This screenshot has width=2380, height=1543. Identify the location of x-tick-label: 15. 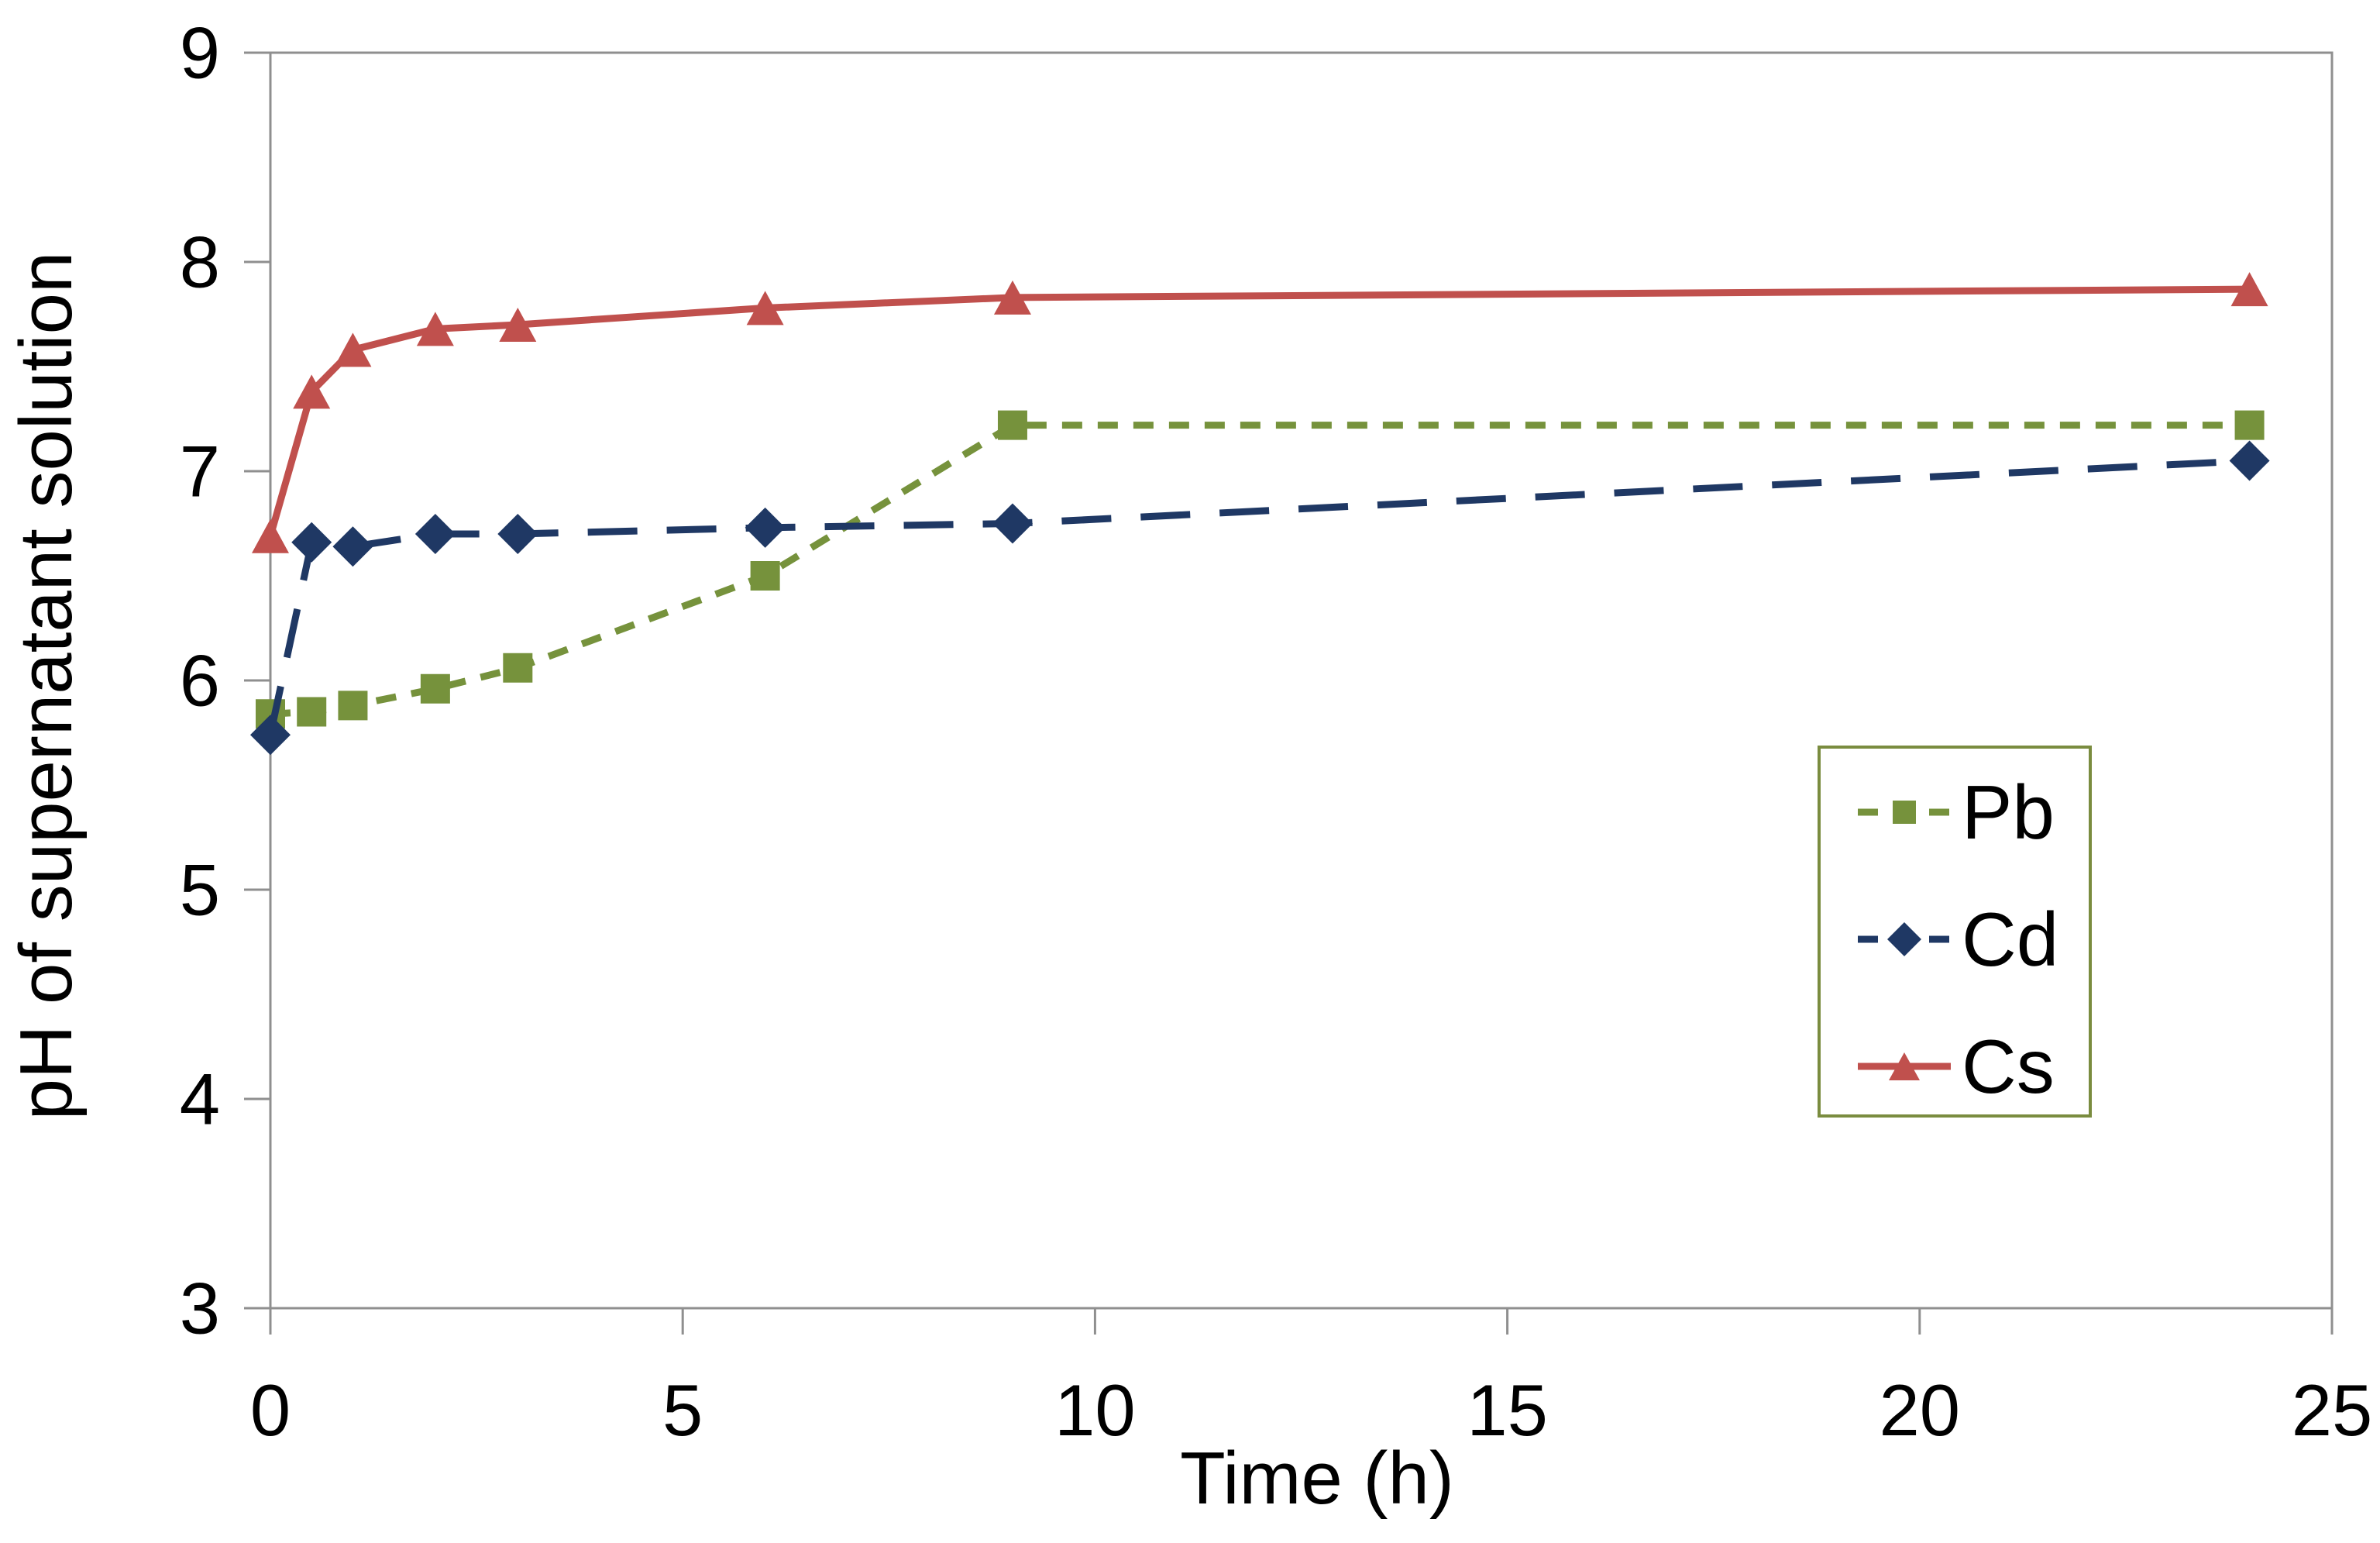
(1508, 1410).